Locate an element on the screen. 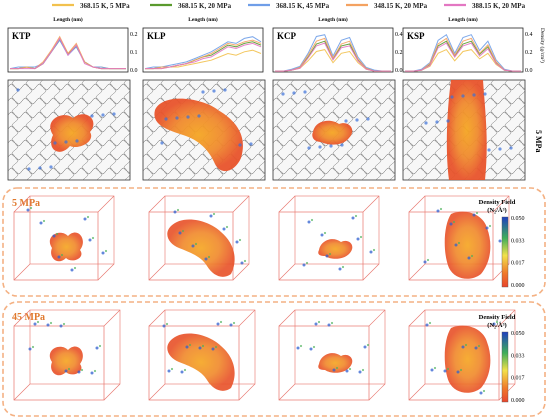  gas-cluster is located at coordinates (467, 130).